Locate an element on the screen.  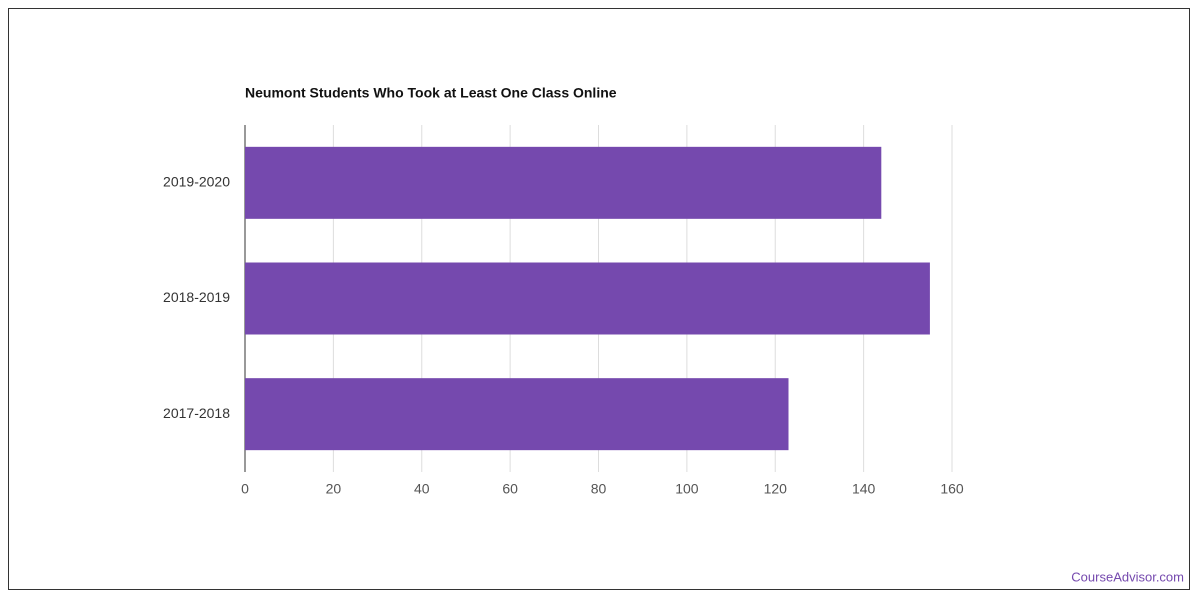
x-tick-label: 140 is located at coordinates (864, 489).